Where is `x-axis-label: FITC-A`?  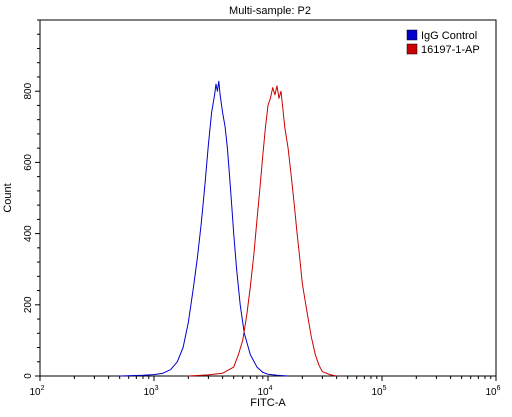
x-axis-label: FITC-A is located at coordinates (268, 403).